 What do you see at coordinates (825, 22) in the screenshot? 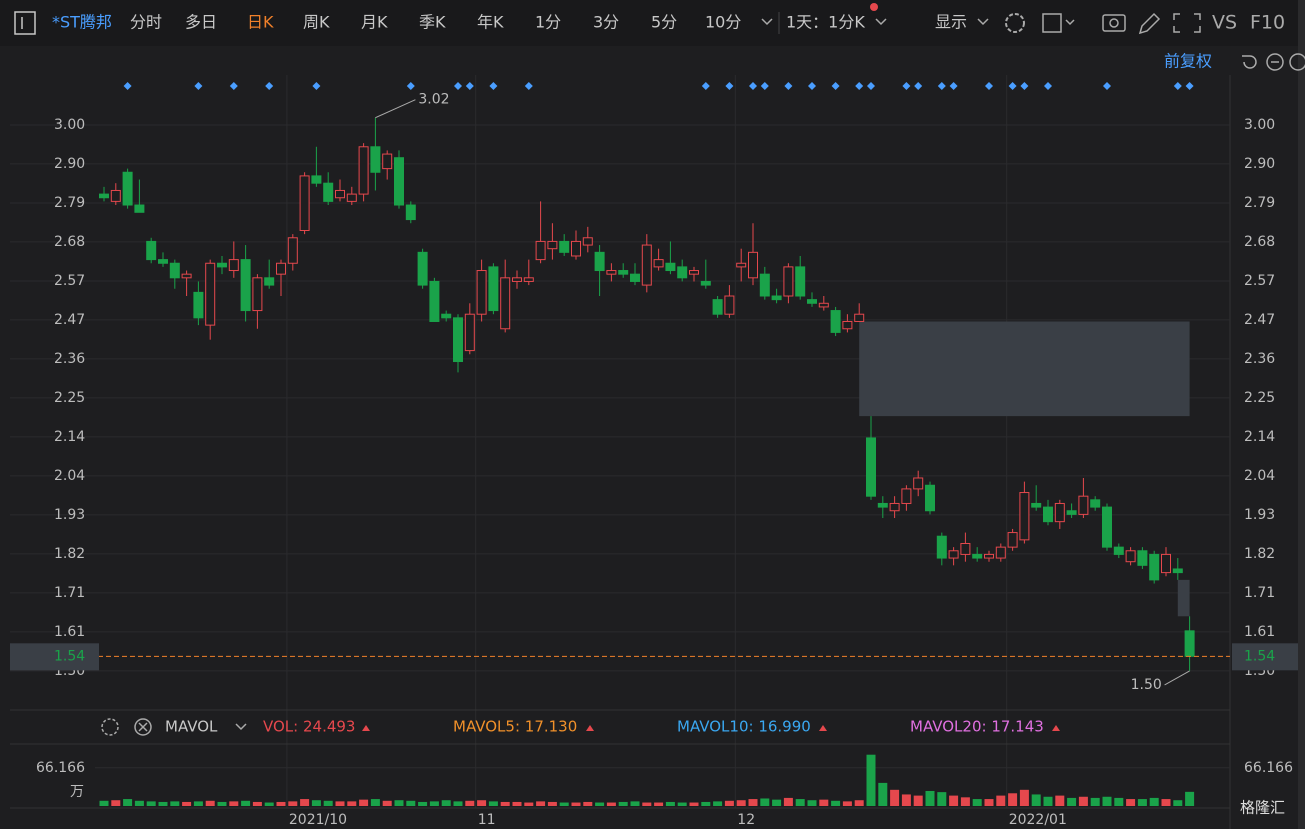
I see `period-select: 1天：1分K` at bounding box center [825, 22].